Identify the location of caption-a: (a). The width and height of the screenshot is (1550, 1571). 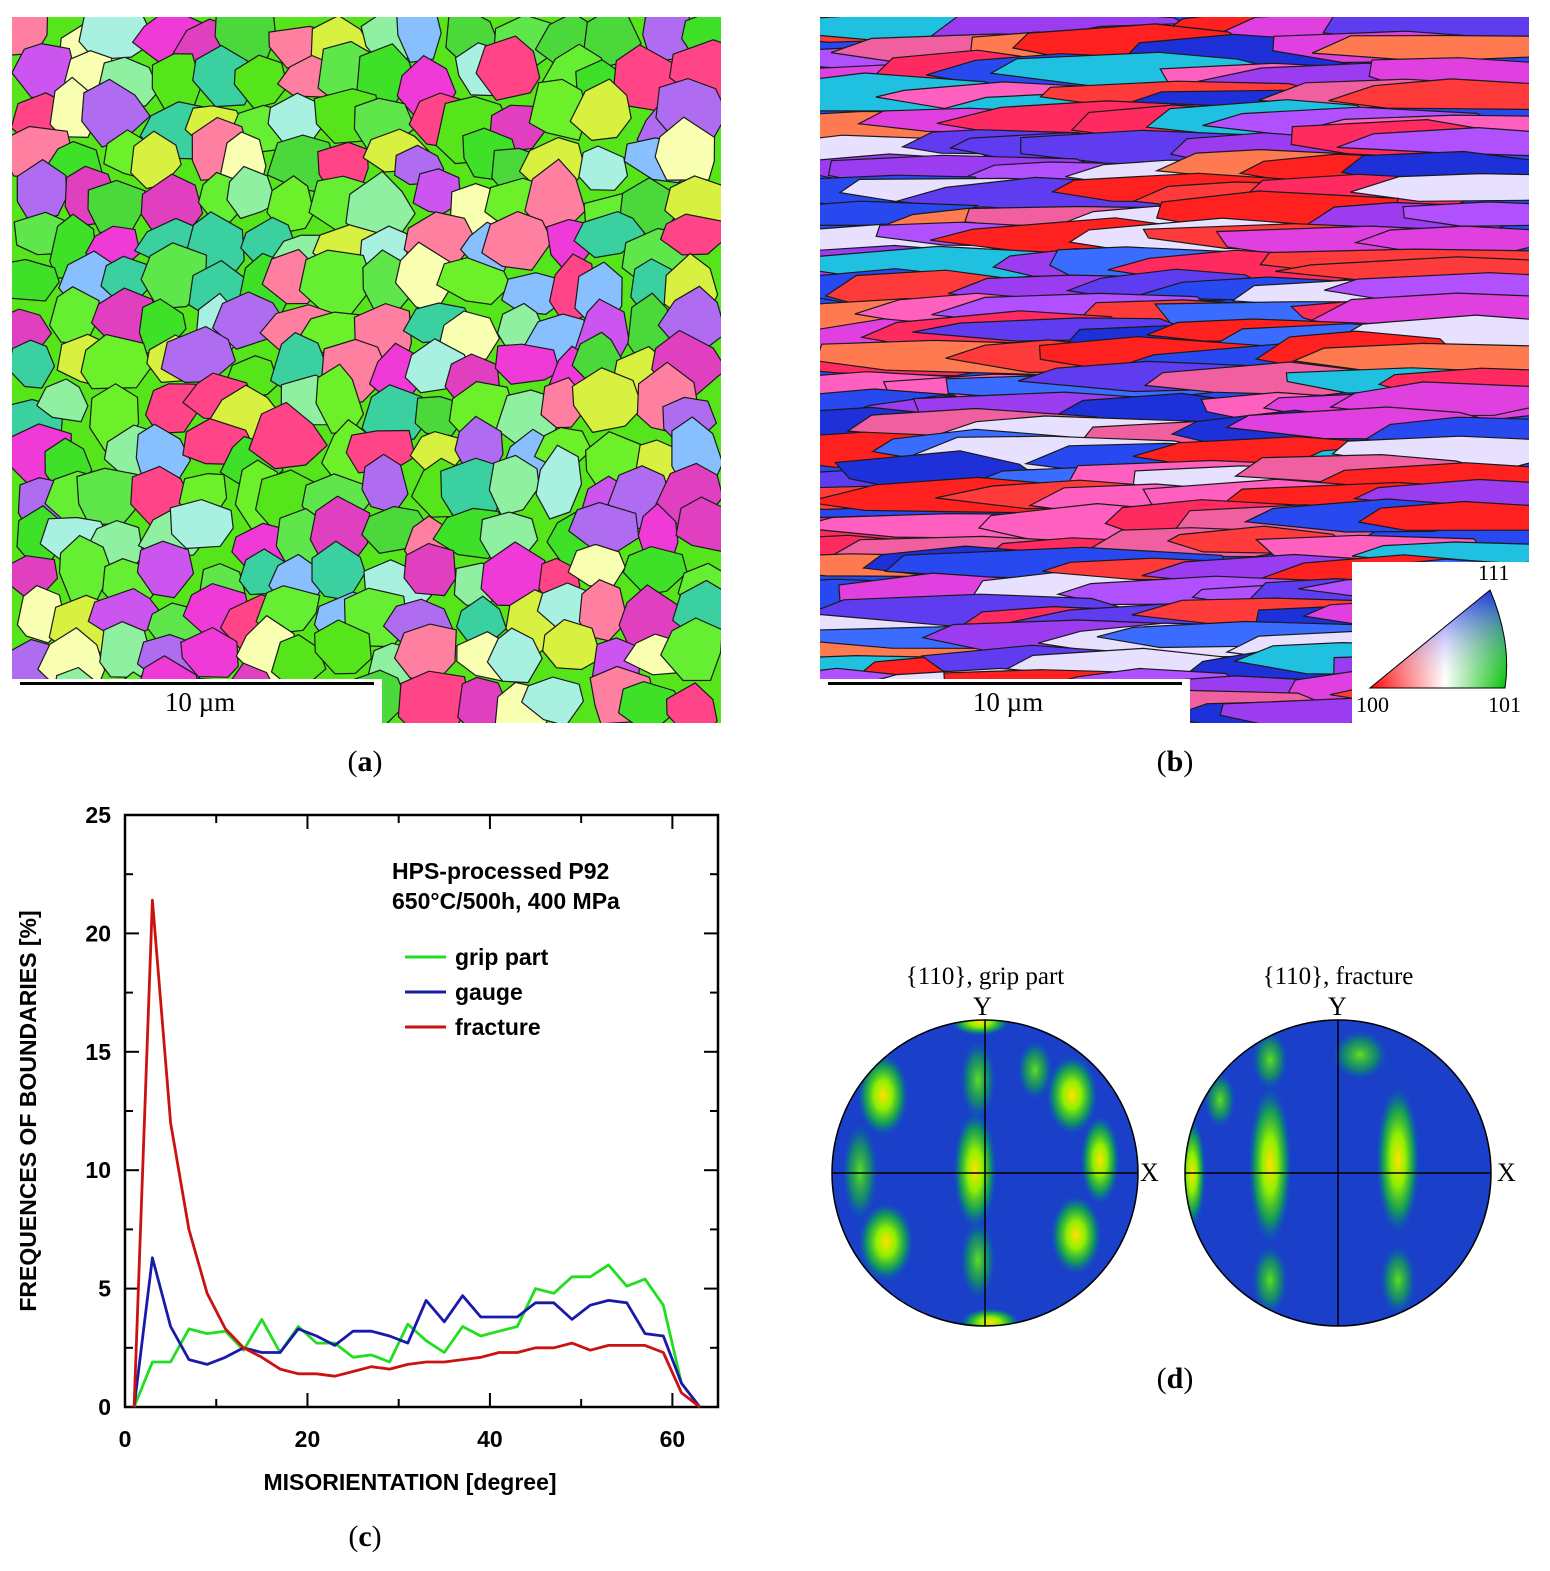
(365, 761).